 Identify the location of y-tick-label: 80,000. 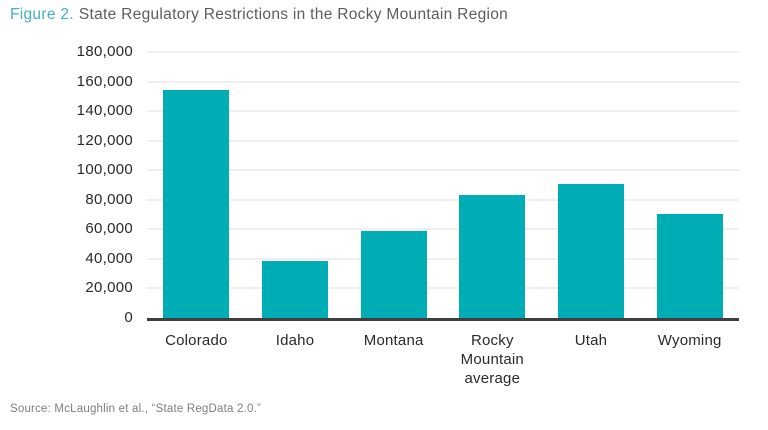
(109, 199).